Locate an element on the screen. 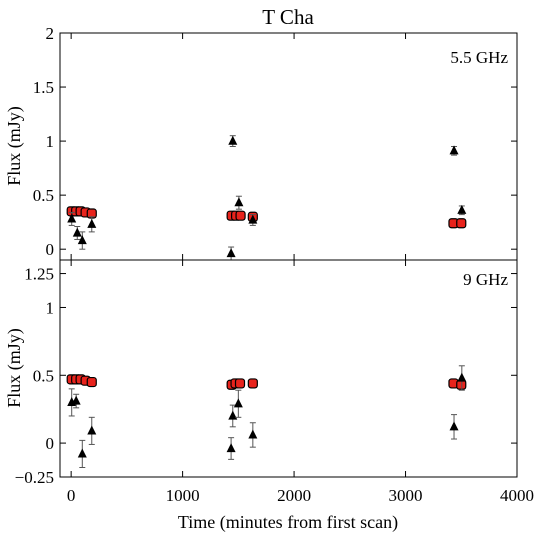  y-tick-label: 2 is located at coordinates (50, 33).